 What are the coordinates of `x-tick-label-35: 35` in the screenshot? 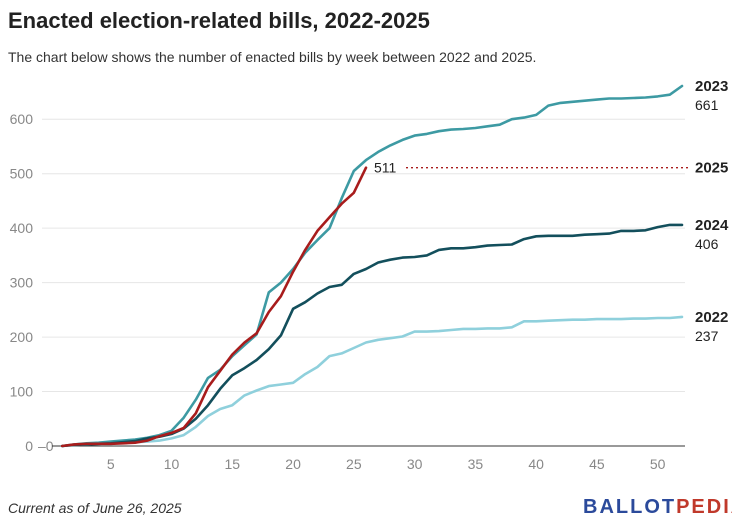 It's located at (476, 464).